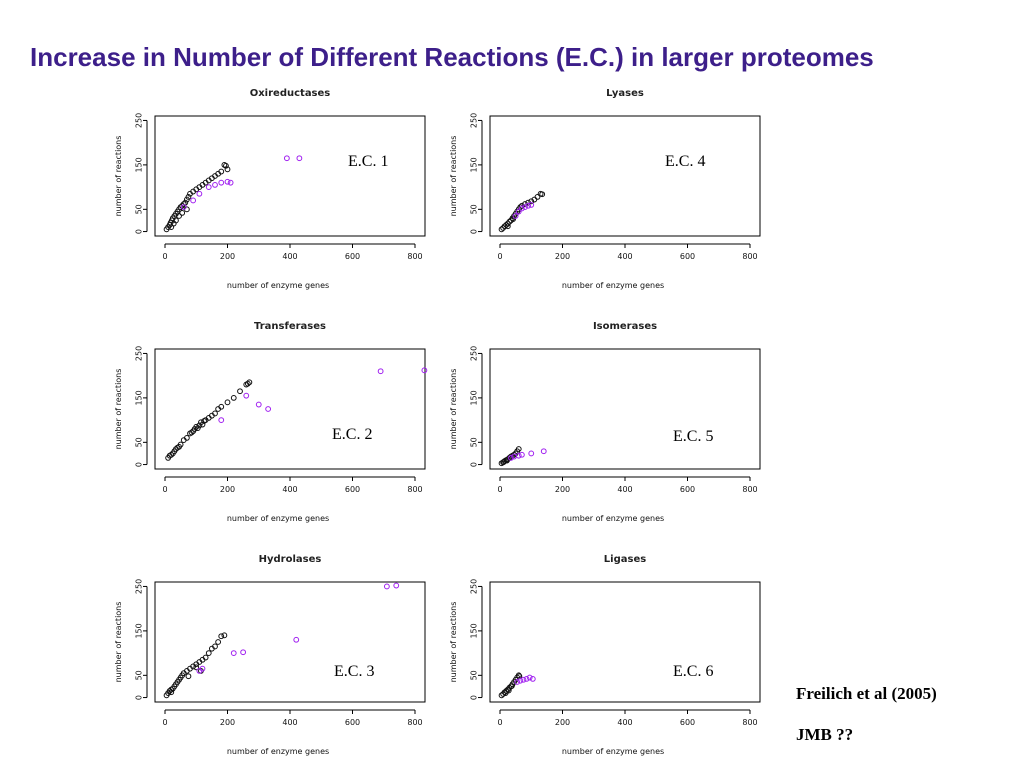 The width and height of the screenshot is (1024, 781). Describe the element at coordinates (693, 436) in the screenshot. I see `ec-label: E.C. 5` at that location.